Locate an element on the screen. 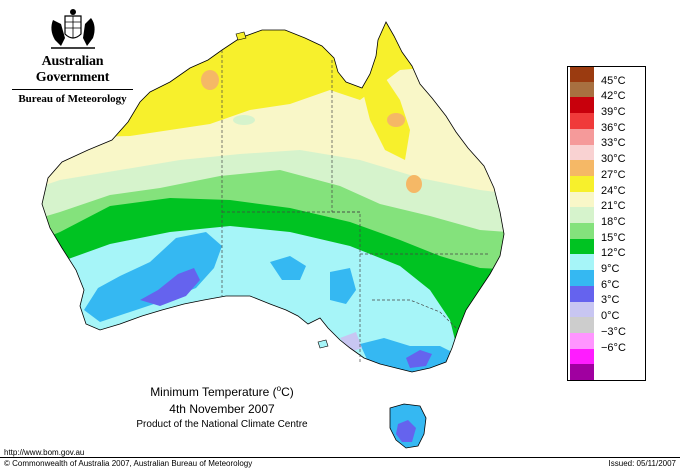 The image size is (680, 468). legend-label: 6°C is located at coordinates (610, 284).